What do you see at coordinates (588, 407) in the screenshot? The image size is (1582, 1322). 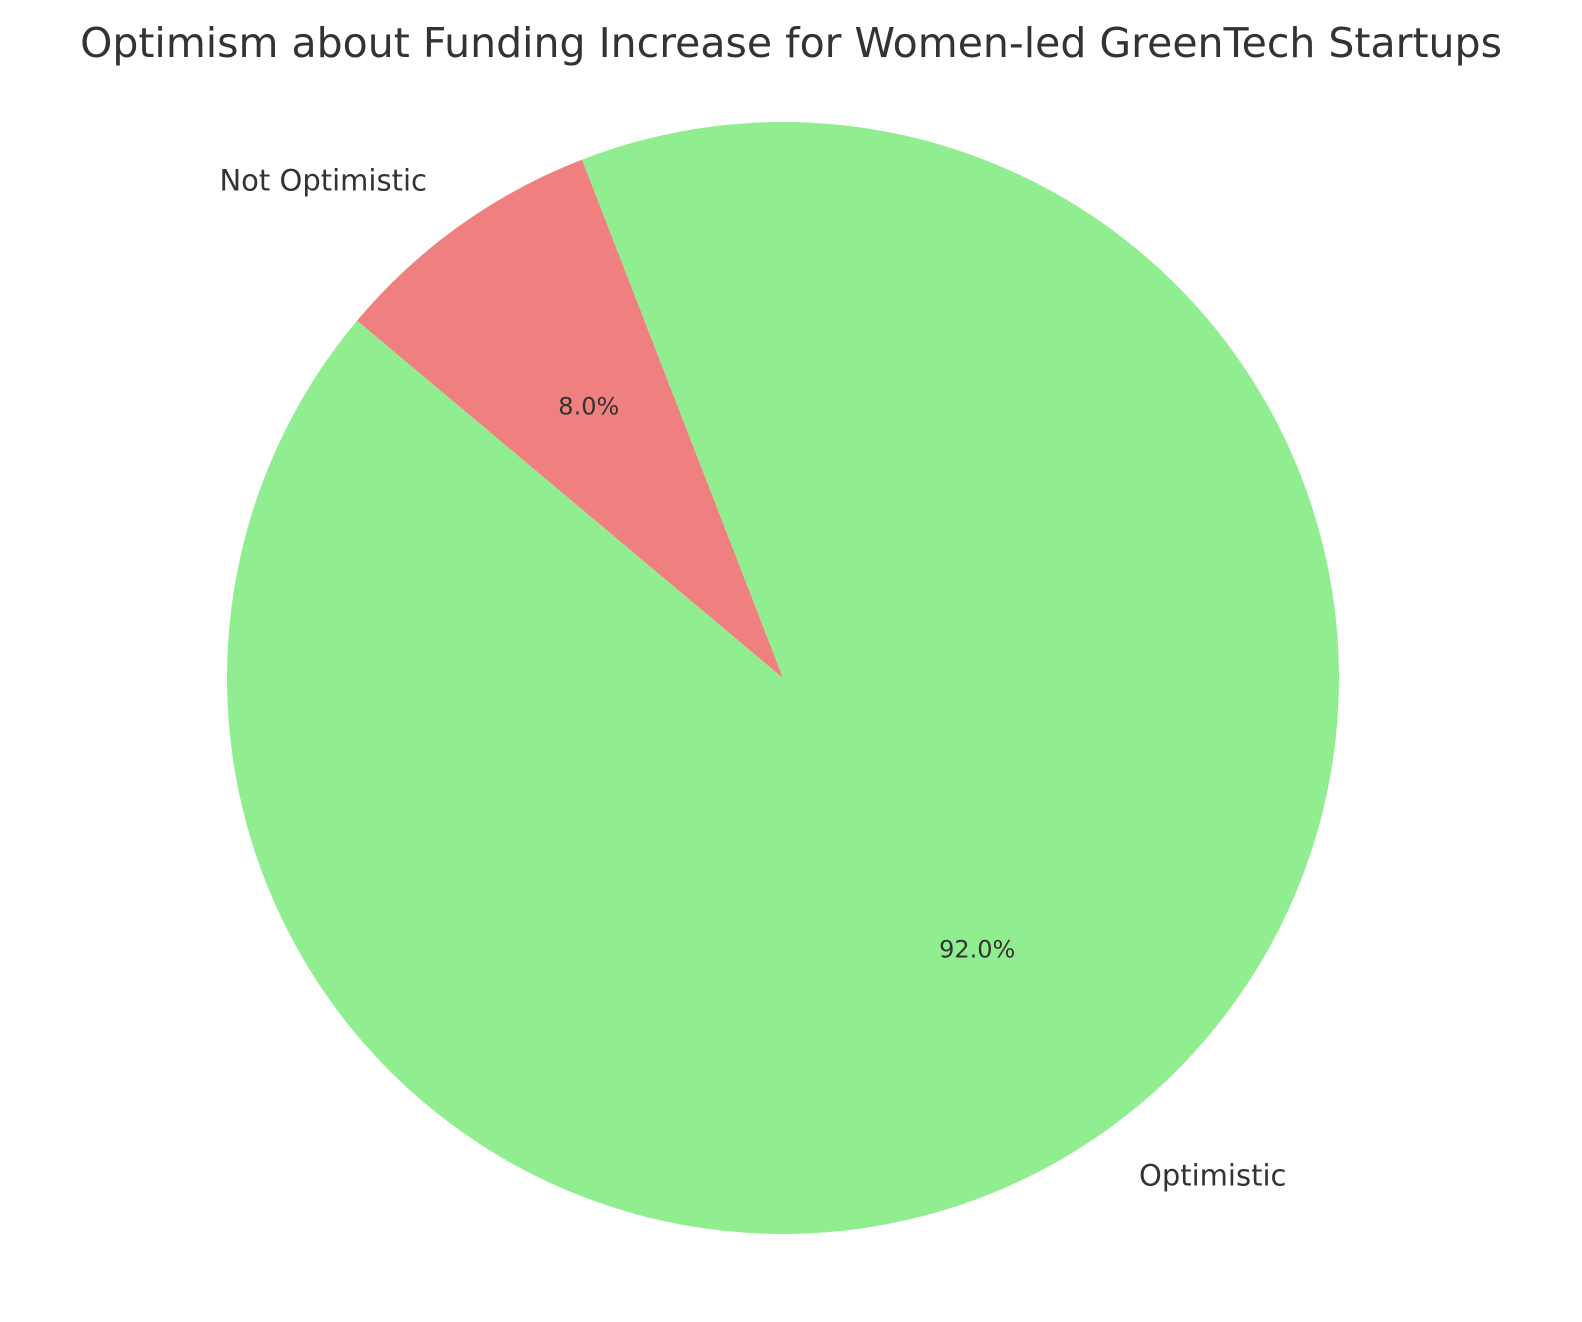 I see `slice-percent-not-optimistic: 8.0%` at bounding box center [588, 407].